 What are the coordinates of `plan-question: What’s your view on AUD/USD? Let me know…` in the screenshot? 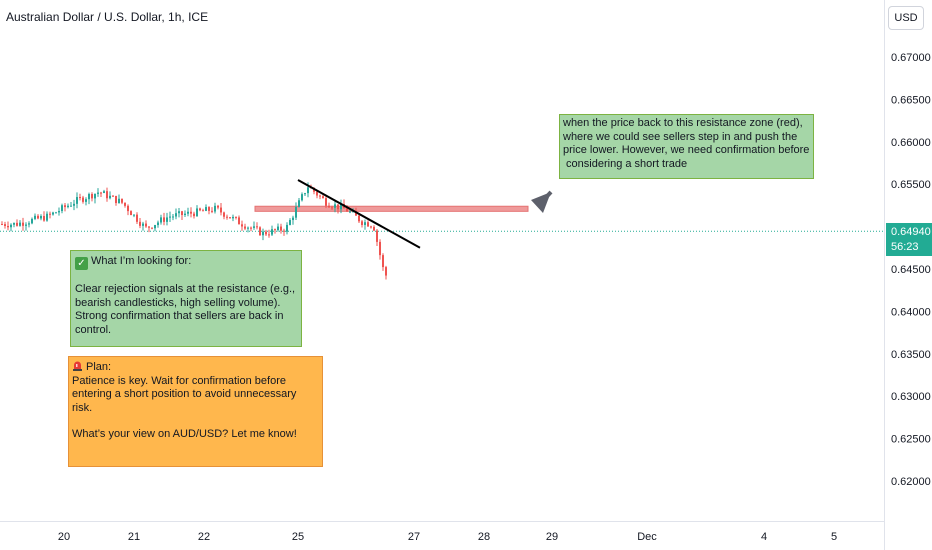 It's located at (184, 434).